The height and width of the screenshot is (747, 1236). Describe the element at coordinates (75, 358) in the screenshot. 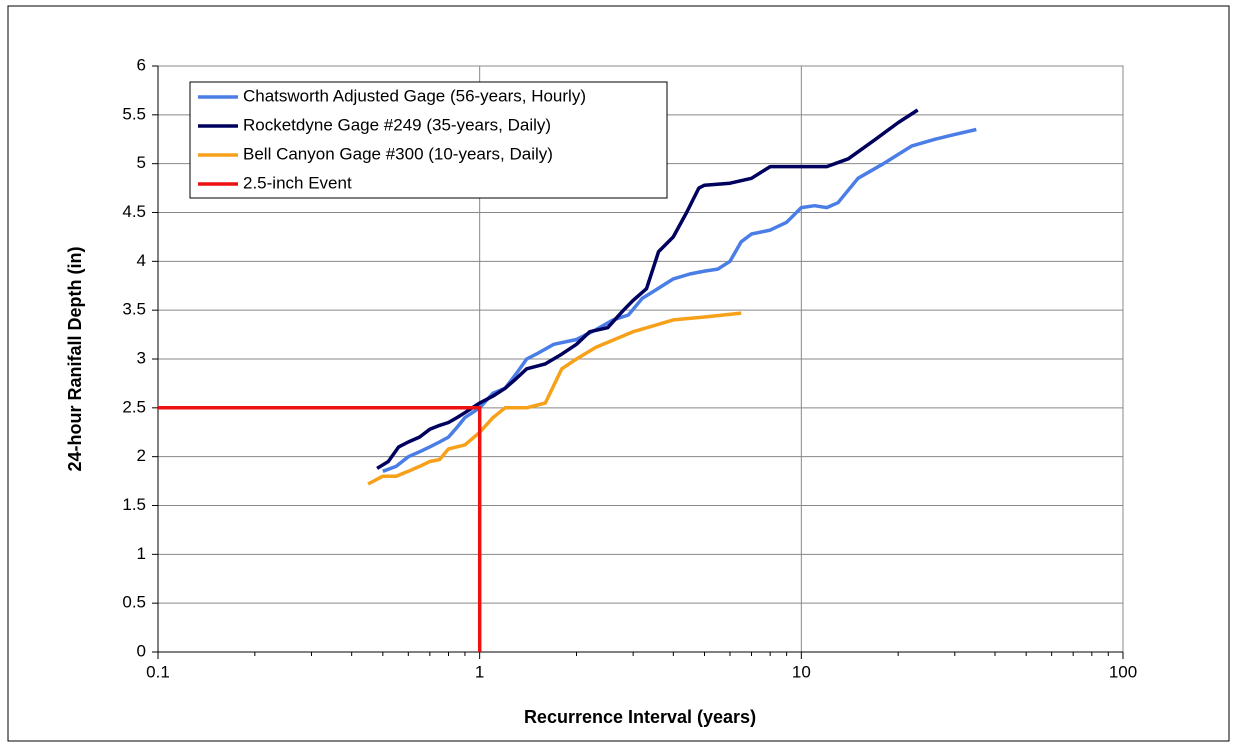

I see `y-axis-title: 24-hour Ranifall Depth (in)` at that location.